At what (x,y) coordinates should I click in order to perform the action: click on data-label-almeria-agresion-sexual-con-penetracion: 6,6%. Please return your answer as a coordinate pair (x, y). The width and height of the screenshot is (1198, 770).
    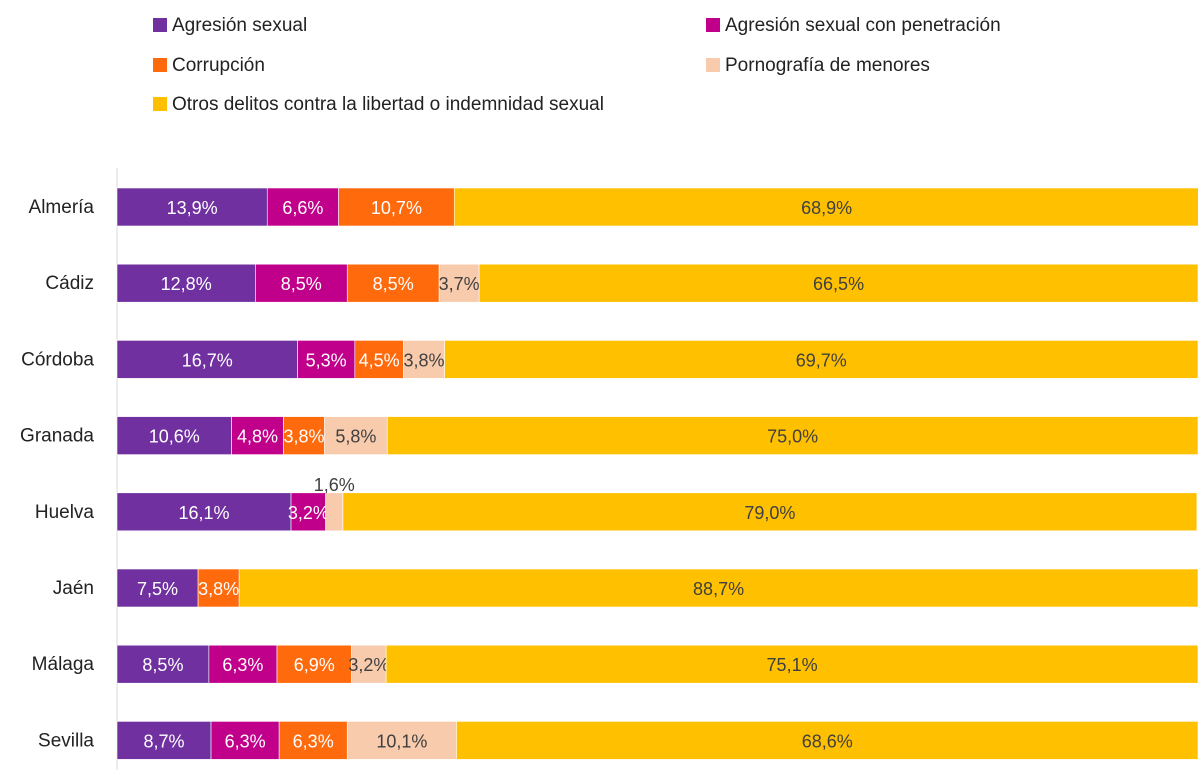
    Looking at the image, I should click on (302, 208).